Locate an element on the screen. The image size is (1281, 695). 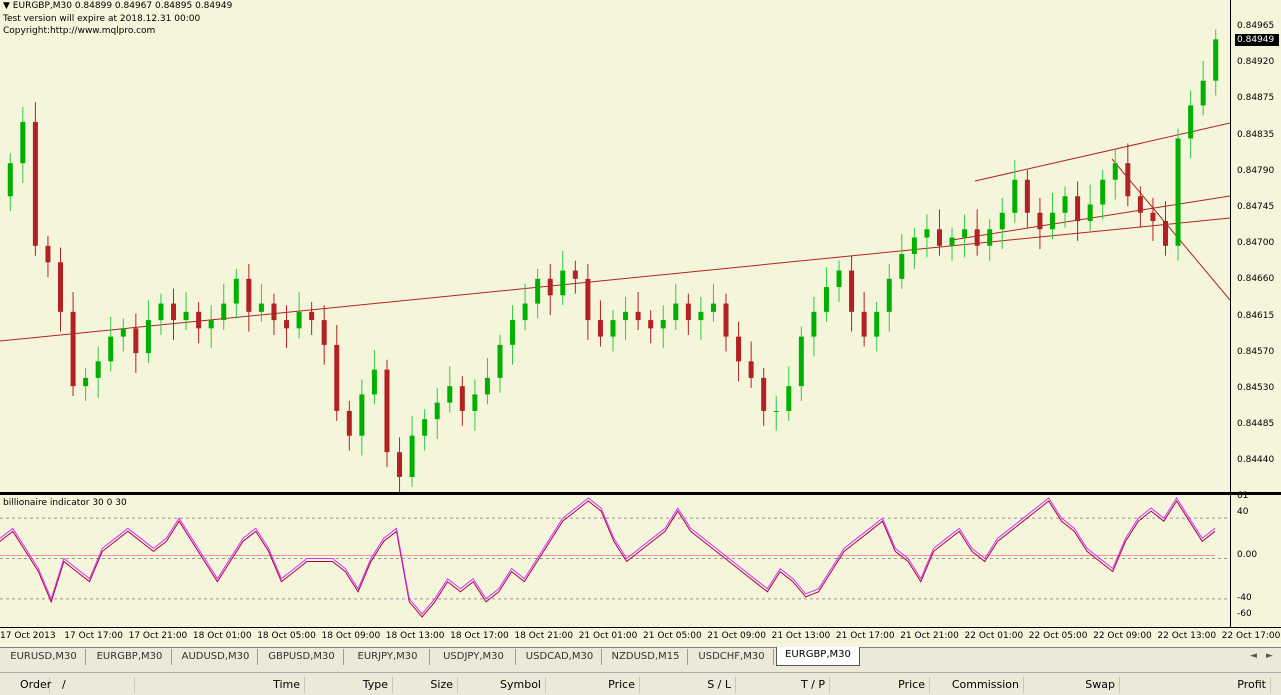
indicator-label: billionaire indicator 30 0 30 is located at coordinates (65, 503).